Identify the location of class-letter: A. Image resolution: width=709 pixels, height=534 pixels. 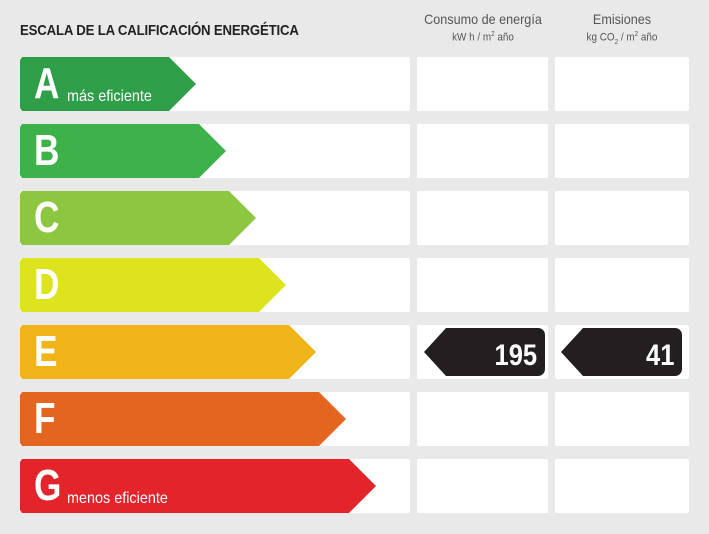
(47, 83).